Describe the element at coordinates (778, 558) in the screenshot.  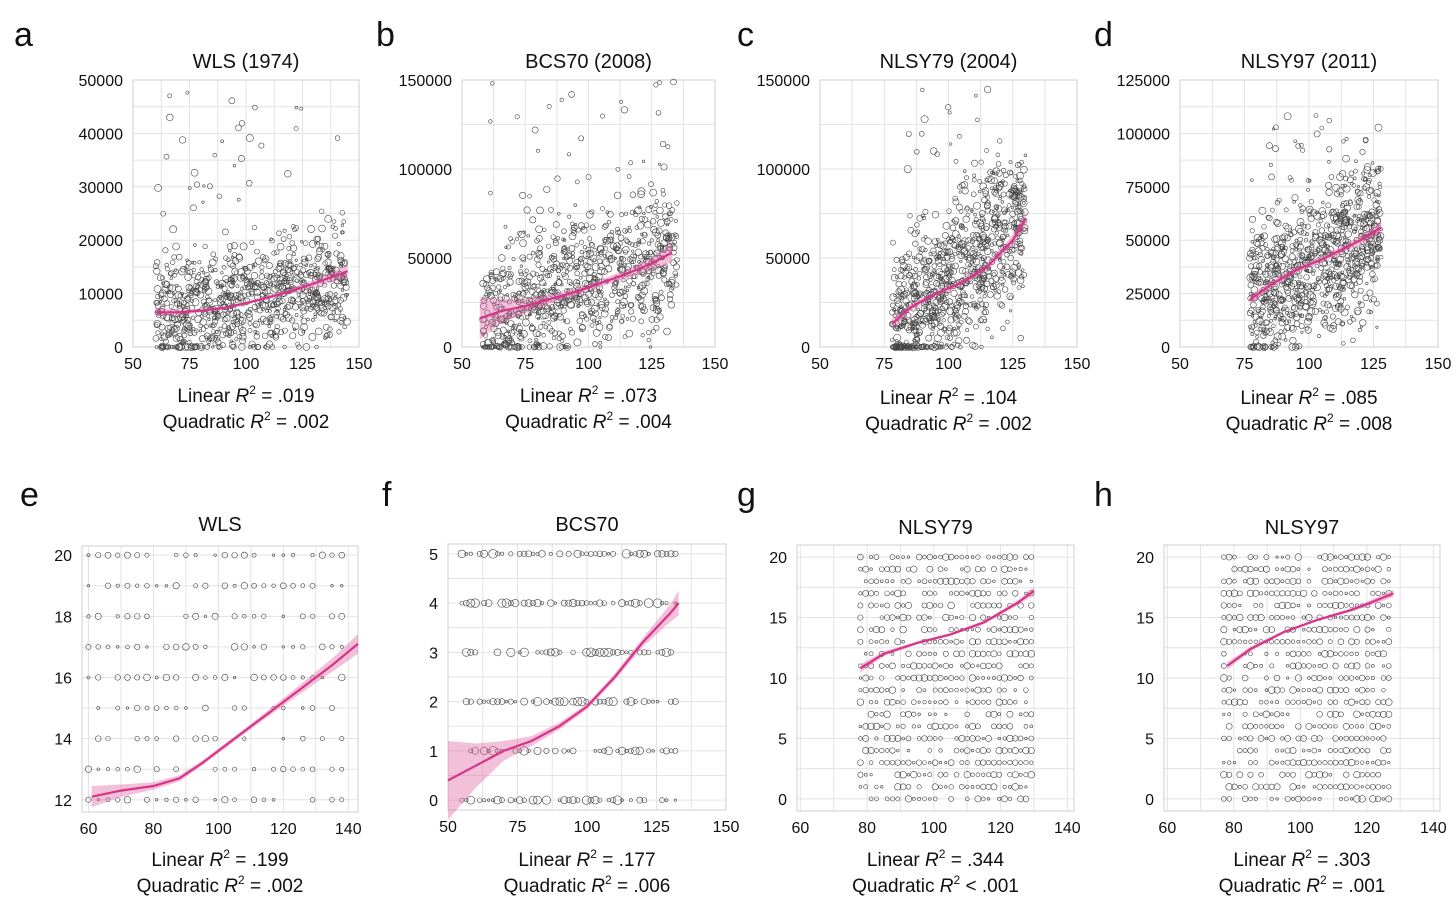
I see `y-tick-label: 20` at that location.